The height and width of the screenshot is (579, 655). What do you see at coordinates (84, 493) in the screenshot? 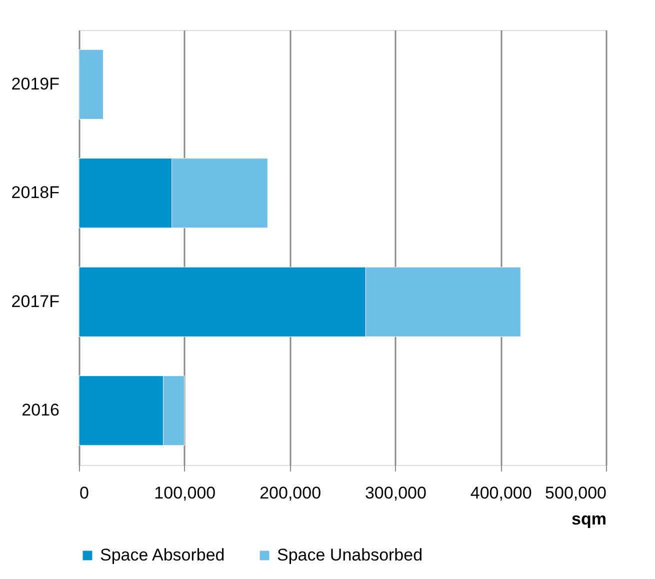
I see `x-tick-label: 0` at bounding box center [84, 493].